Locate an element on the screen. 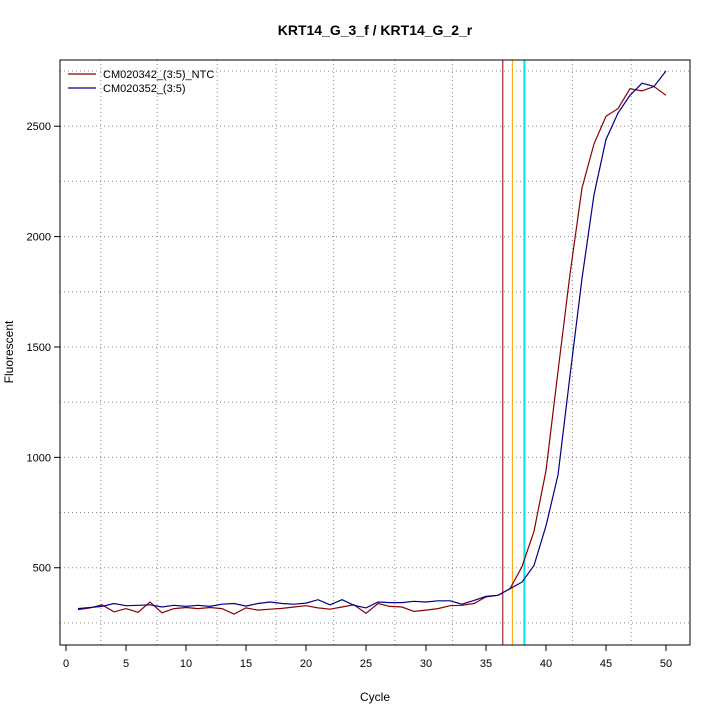 This screenshot has width=720, height=720. x-tick-label: 45 is located at coordinates (606, 664).